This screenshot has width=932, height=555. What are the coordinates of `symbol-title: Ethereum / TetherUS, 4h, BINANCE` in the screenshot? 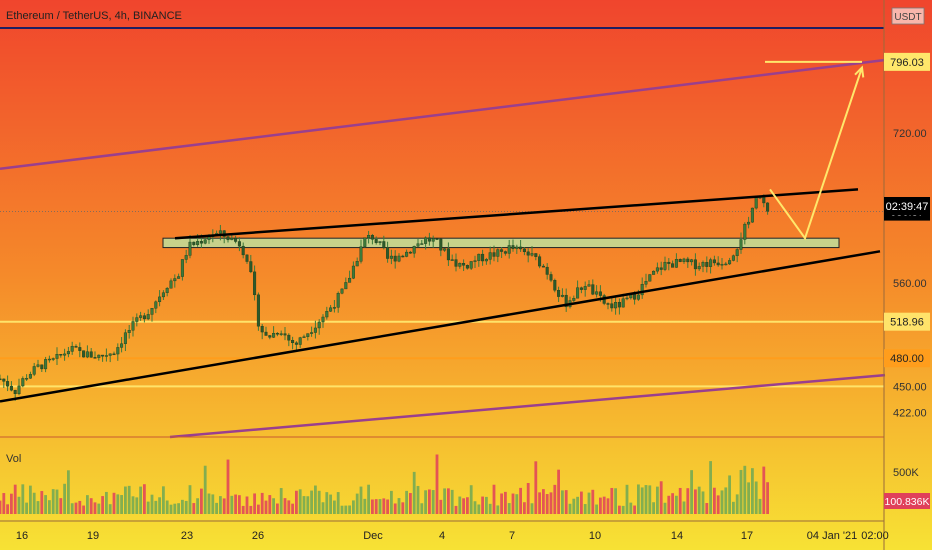 It's located at (94, 16).